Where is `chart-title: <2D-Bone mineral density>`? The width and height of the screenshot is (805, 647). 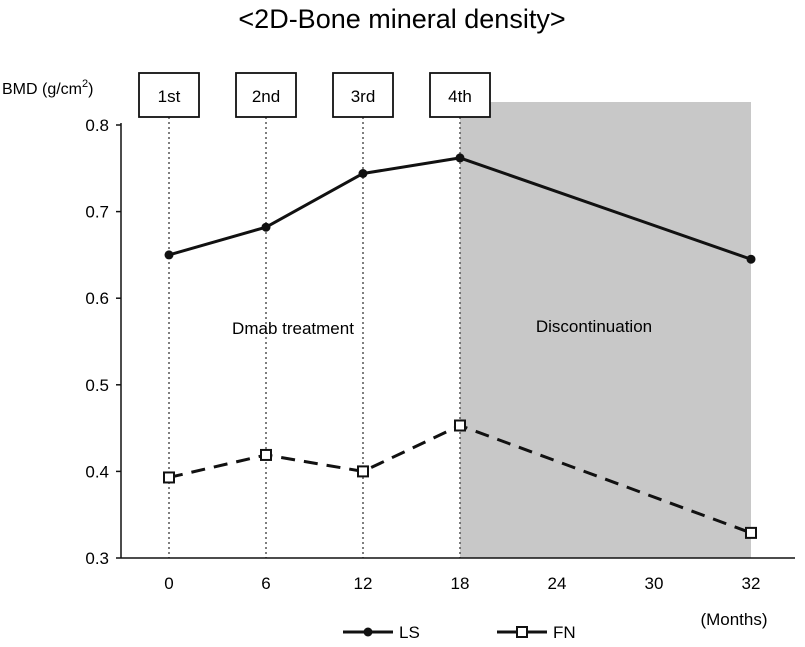
chart-title: <2D-Bone mineral density> is located at coordinates (401, 19).